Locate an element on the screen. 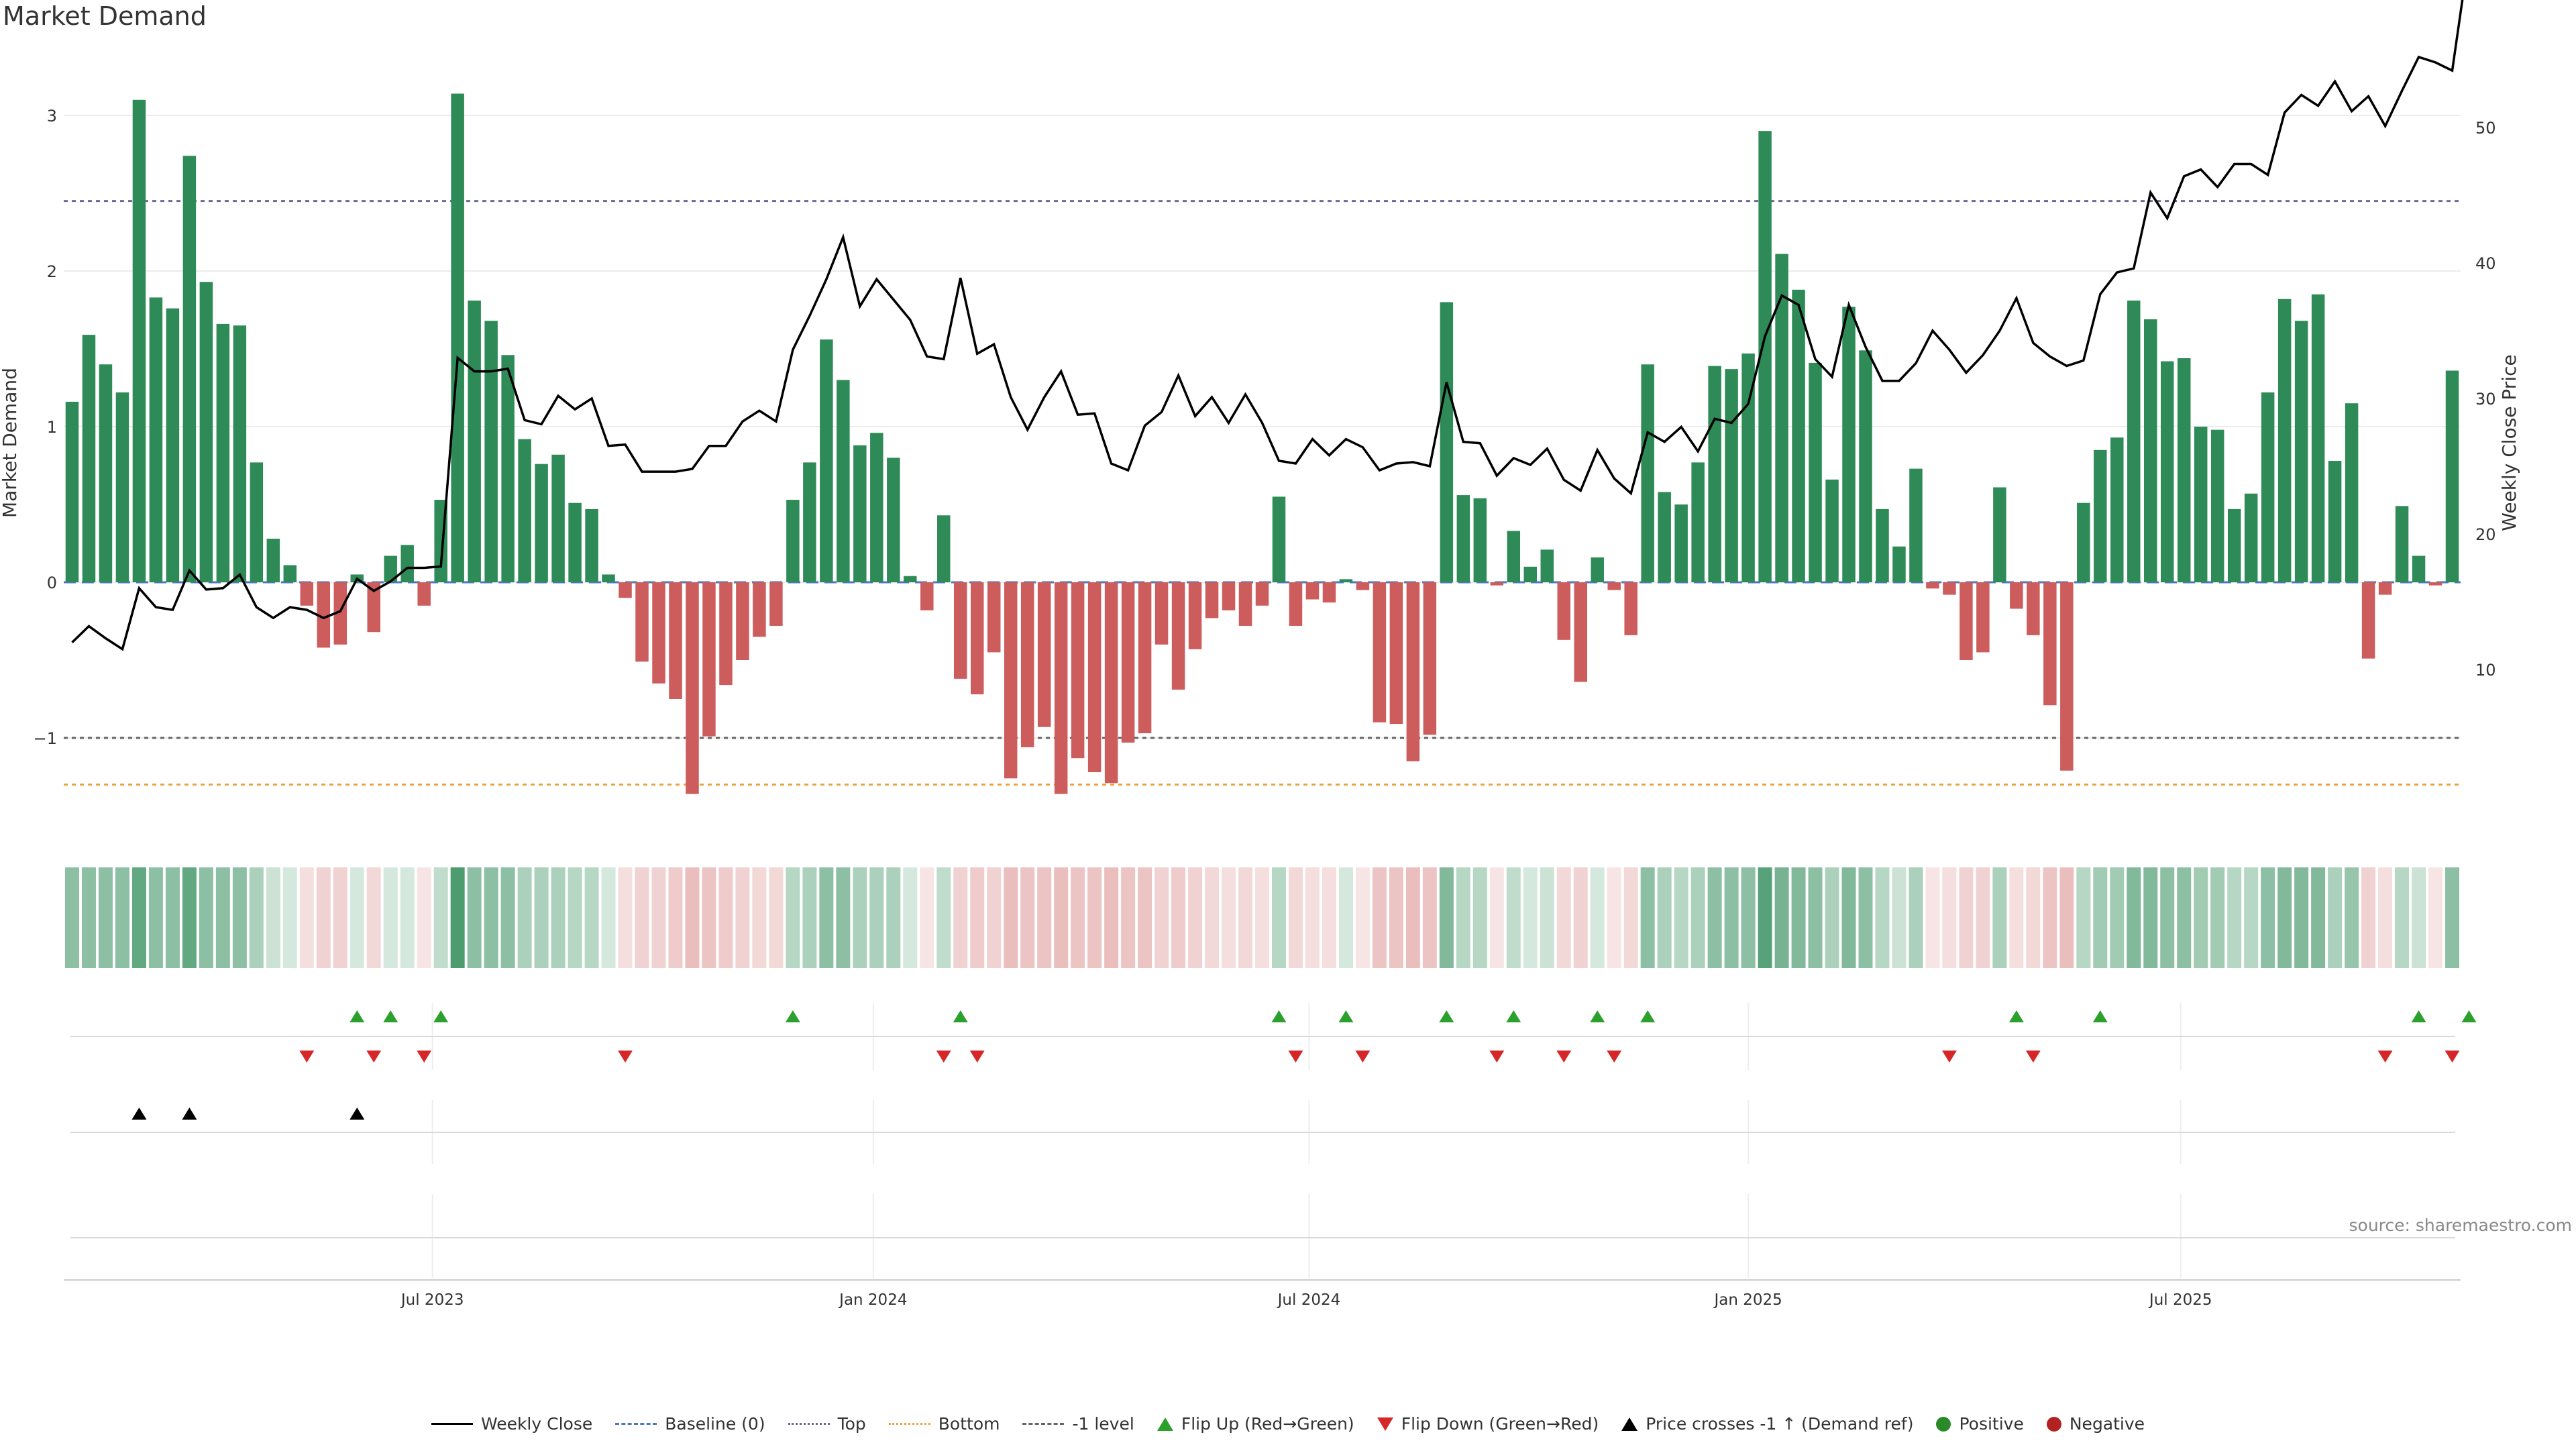 The height and width of the screenshot is (1449, 2576). legend-item: Bottom is located at coordinates (944, 1424).